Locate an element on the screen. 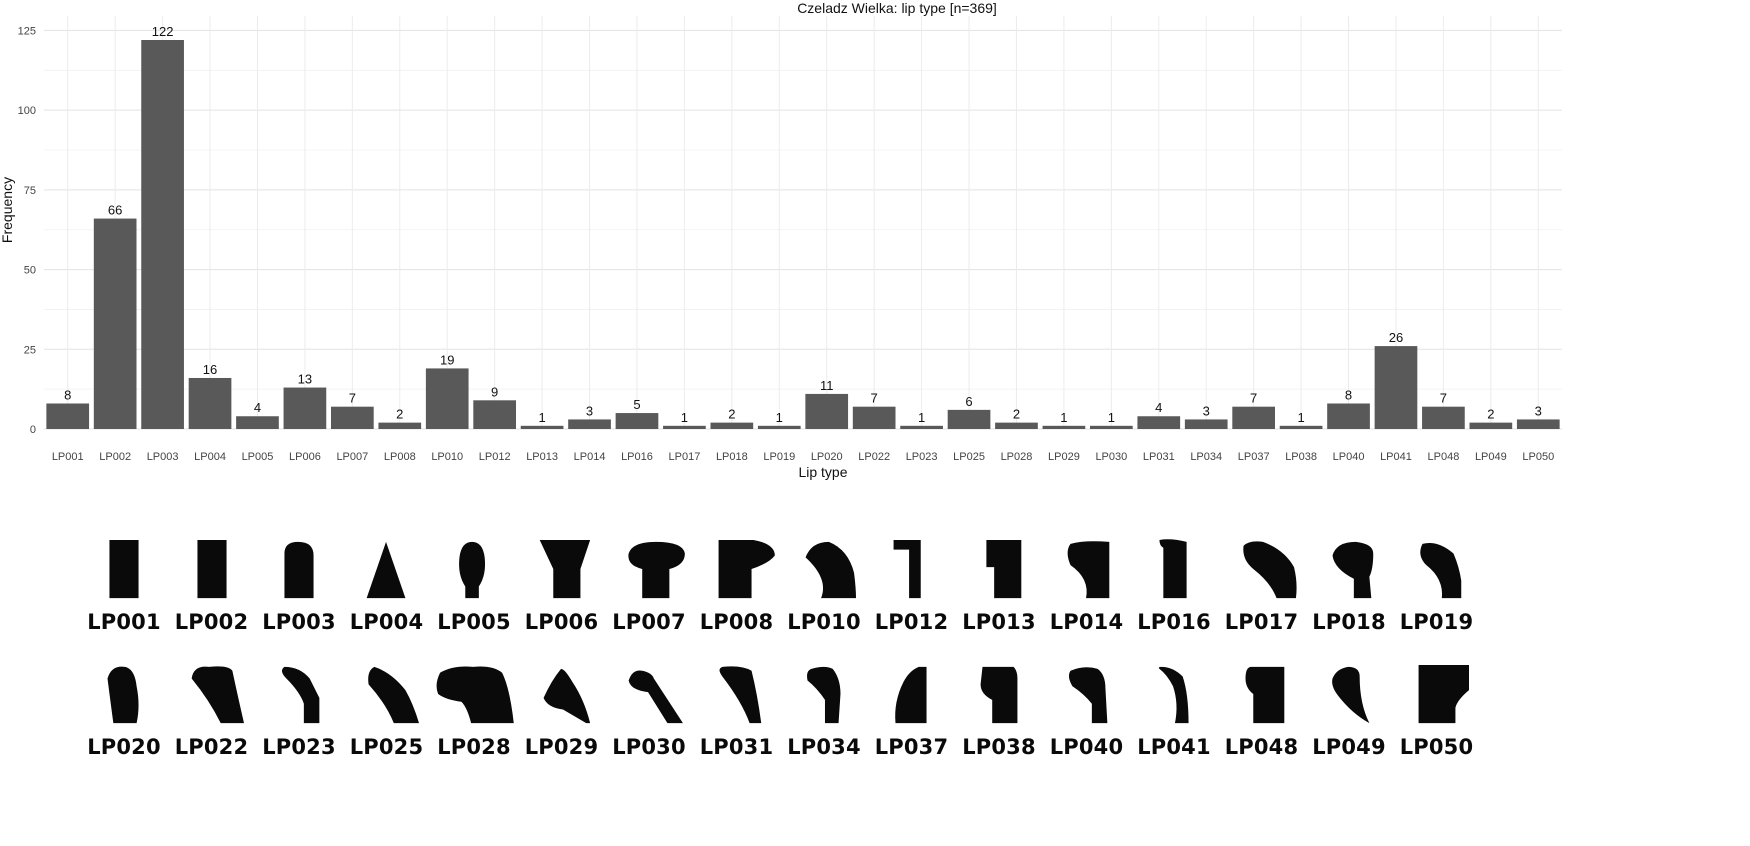  lip-profile-item: LP048 is located at coordinates (1262, 711).